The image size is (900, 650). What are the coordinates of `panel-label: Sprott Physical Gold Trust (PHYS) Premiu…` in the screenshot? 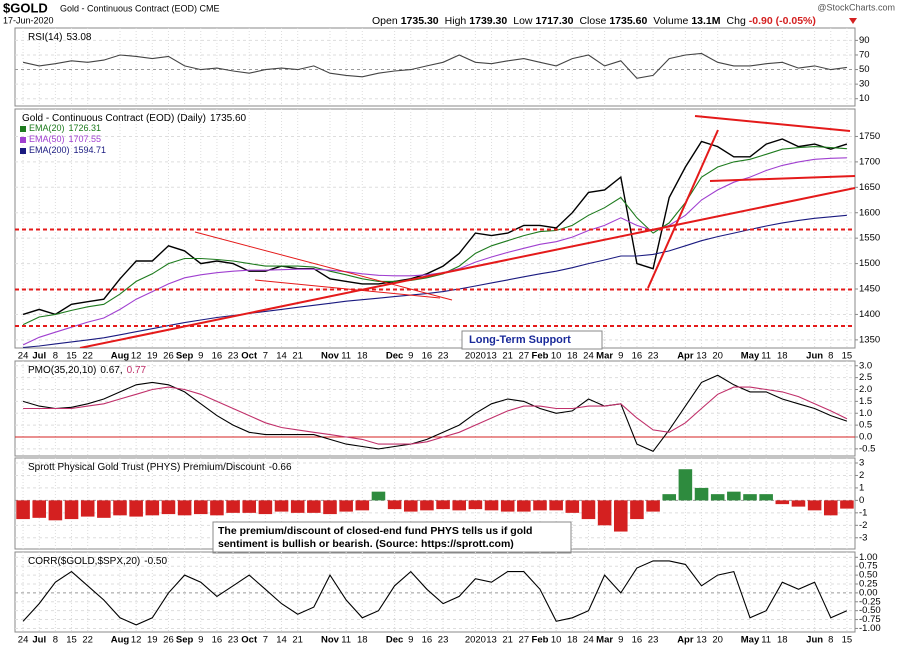 It's located at (160, 467).